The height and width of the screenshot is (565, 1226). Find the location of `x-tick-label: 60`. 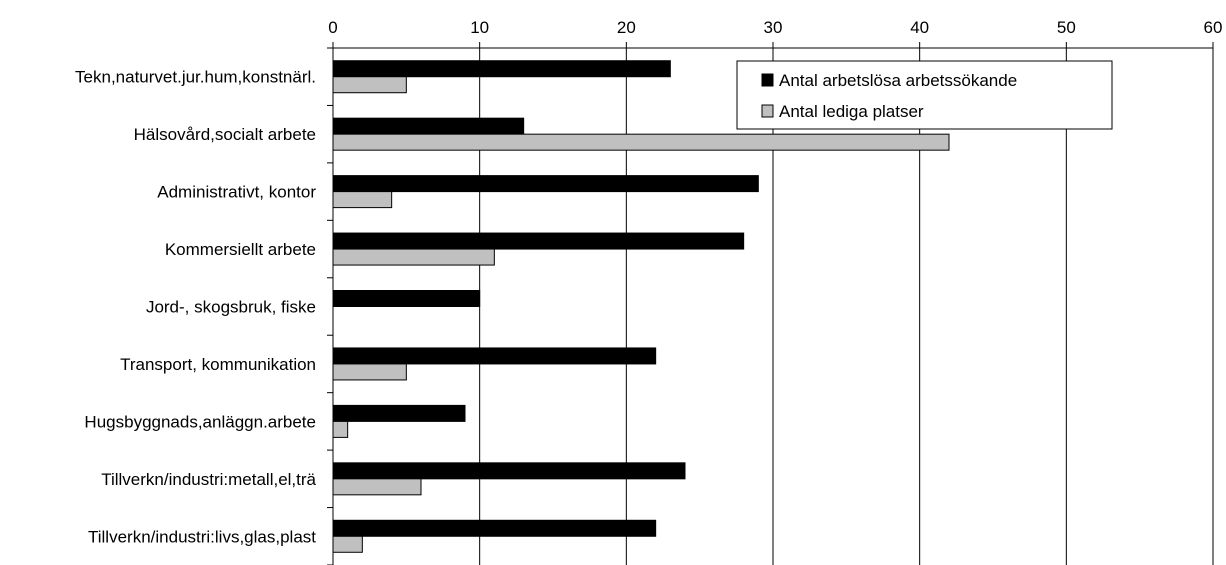

x-tick-label: 60 is located at coordinates (1213, 27).